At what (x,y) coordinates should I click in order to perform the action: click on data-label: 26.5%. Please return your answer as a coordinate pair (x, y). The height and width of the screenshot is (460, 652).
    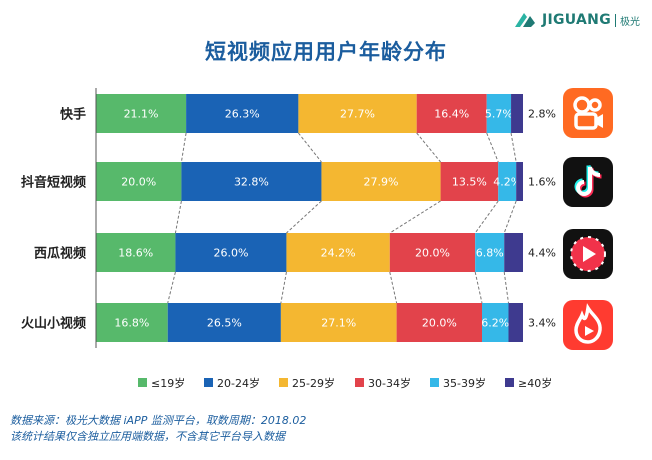
    Looking at the image, I should click on (224, 323).